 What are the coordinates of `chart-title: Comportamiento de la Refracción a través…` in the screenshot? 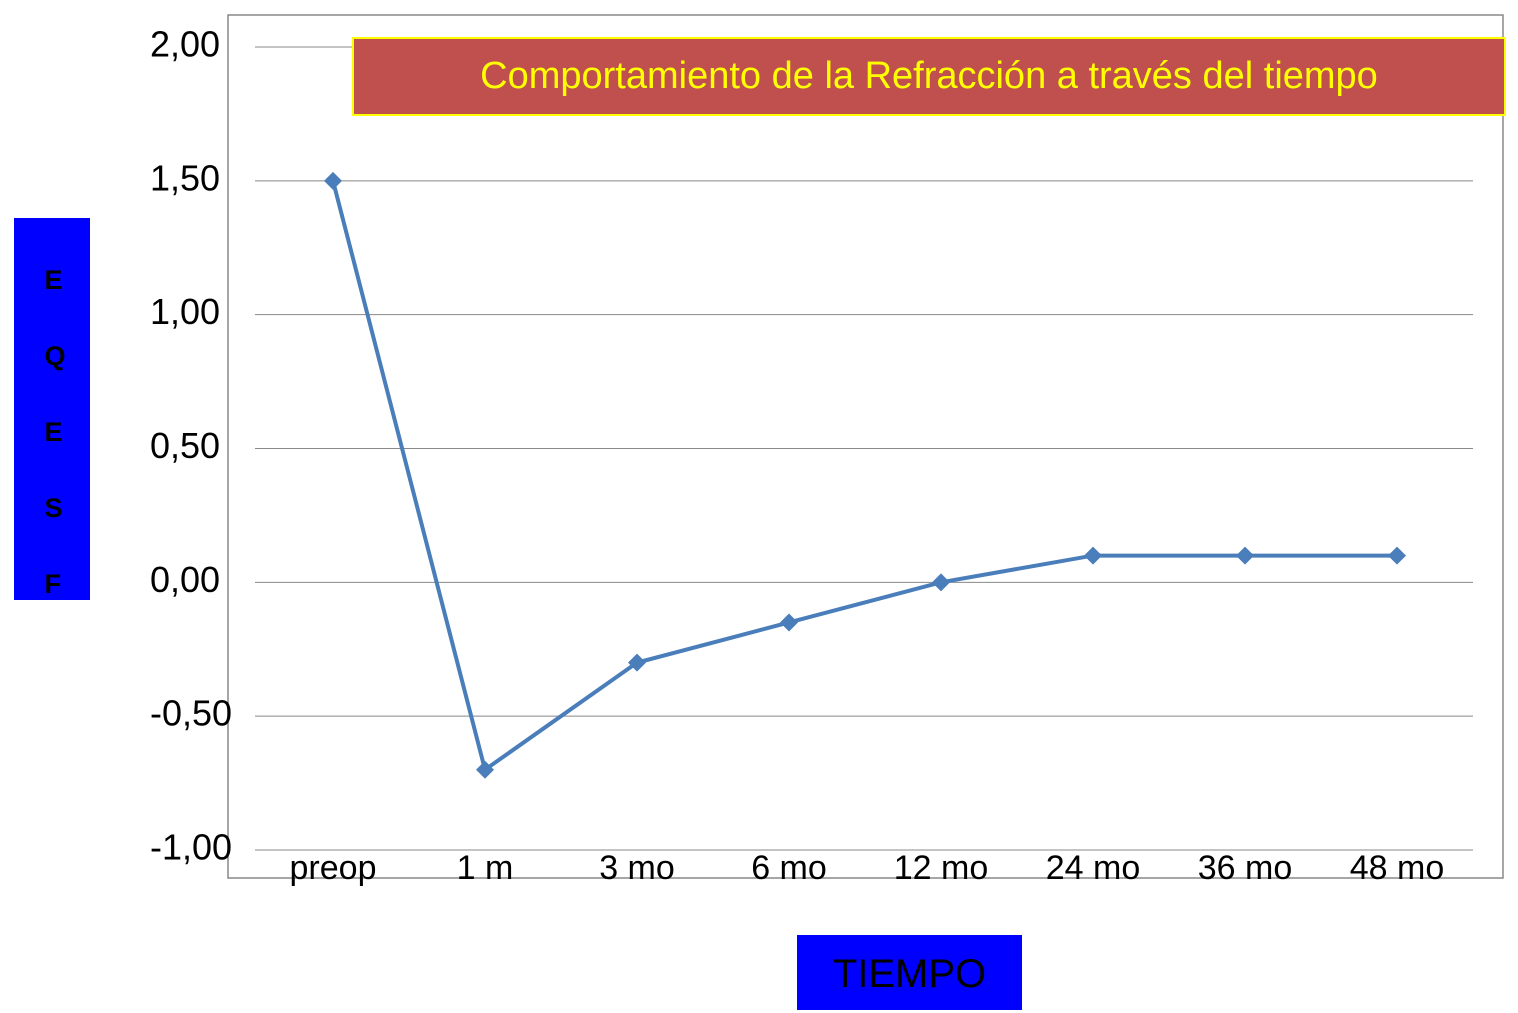 It's located at (929, 76).